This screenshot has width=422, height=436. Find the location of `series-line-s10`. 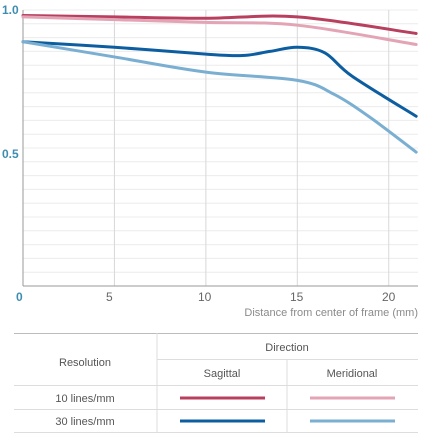

series-line-s10 is located at coordinates (219, 24).